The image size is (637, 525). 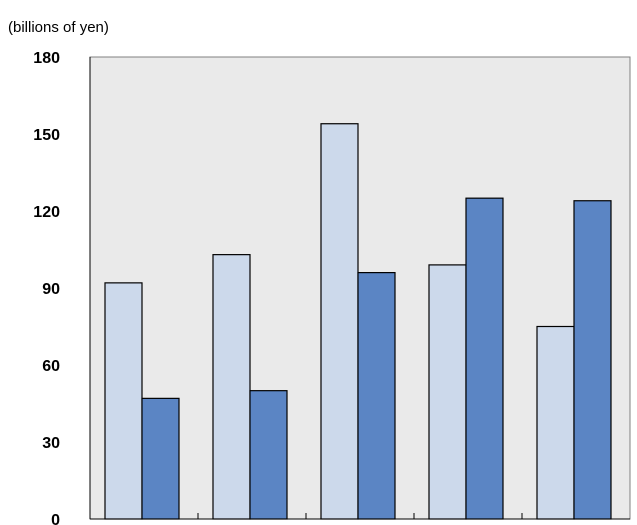 I want to click on y-tick-label: 60, so click(x=51, y=366).